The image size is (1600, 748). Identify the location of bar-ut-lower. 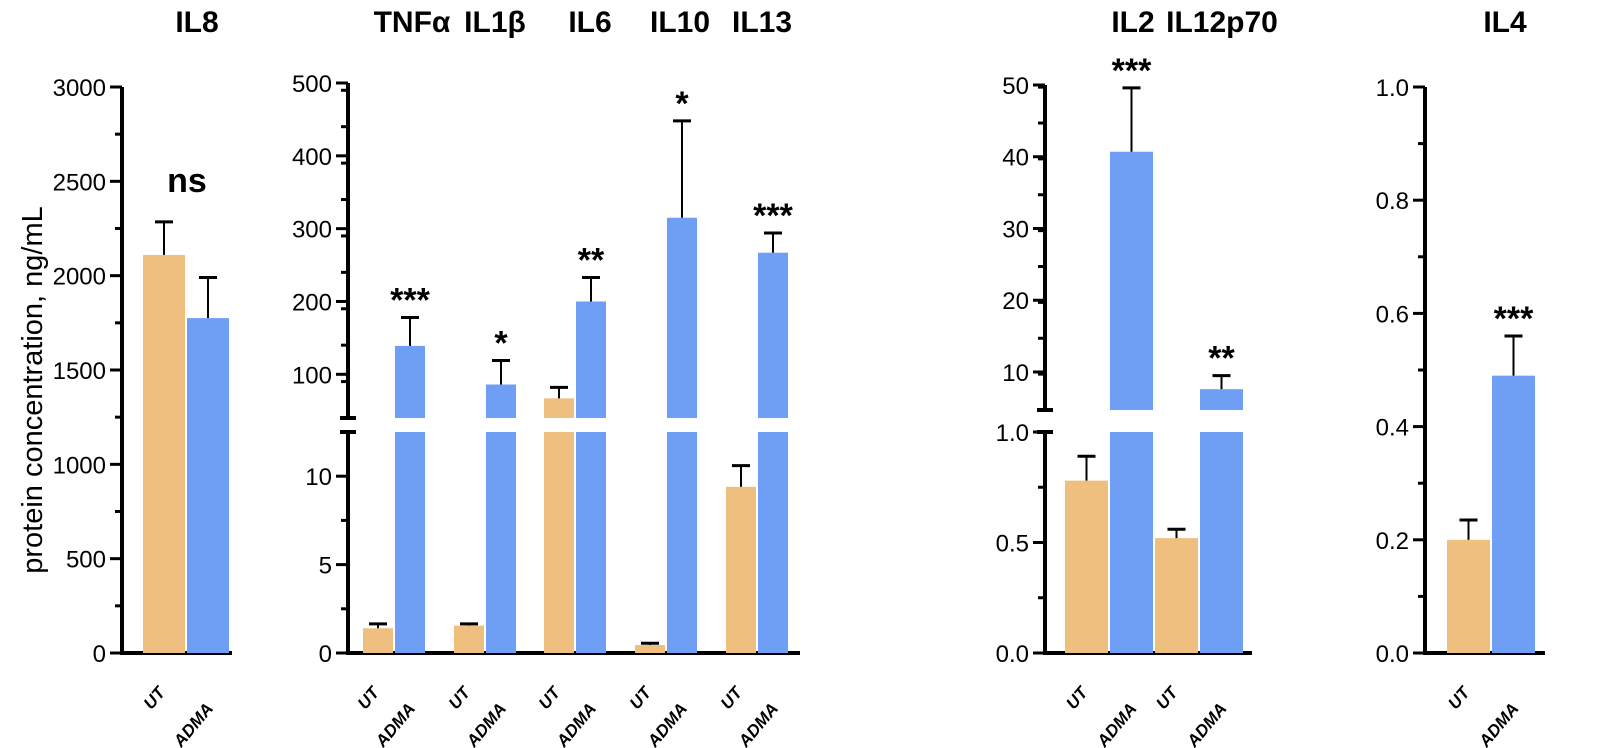
(559, 542).